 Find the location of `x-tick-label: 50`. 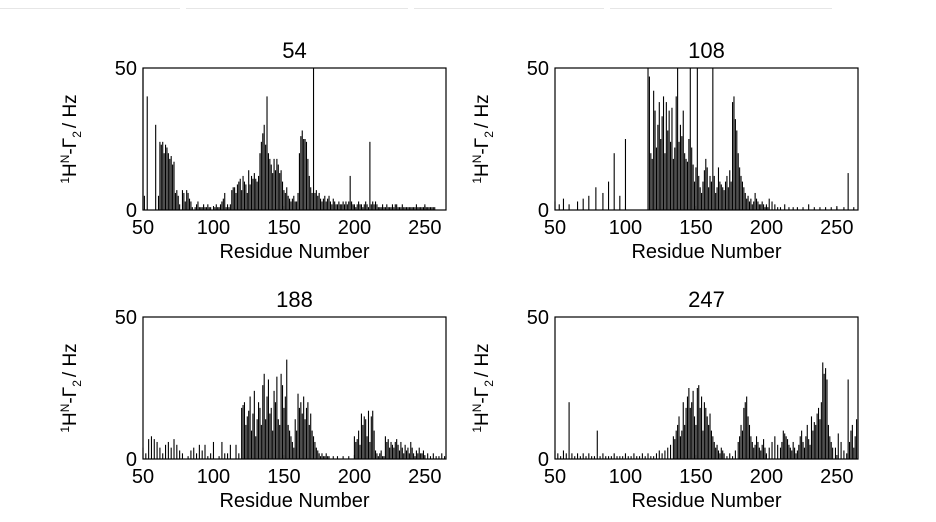

x-tick-label: 50 is located at coordinates (555, 228).